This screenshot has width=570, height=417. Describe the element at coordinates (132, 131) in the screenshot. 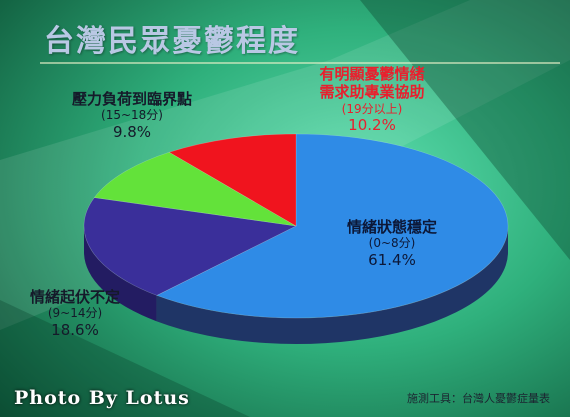

I see `slice-value: 9.8%` at that location.